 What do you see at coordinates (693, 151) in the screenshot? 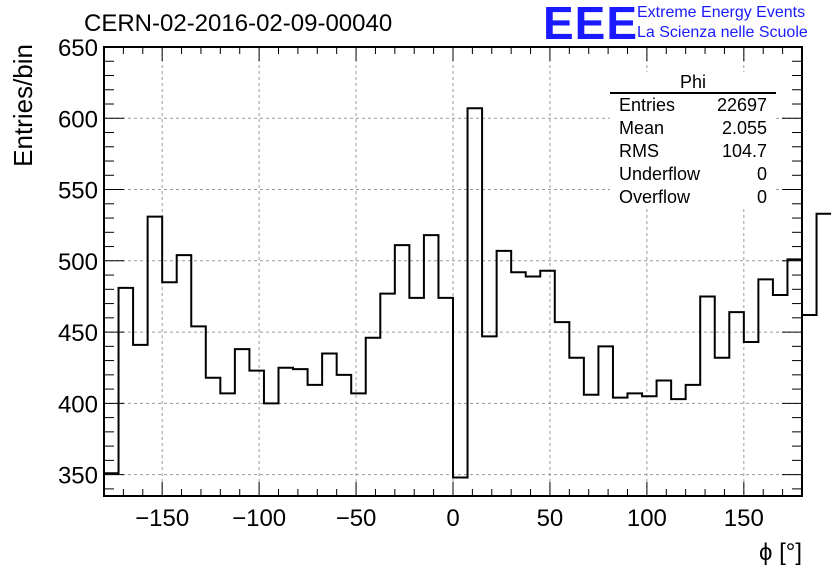
I see `stats-row-rms: RMS 104.7` at bounding box center [693, 151].